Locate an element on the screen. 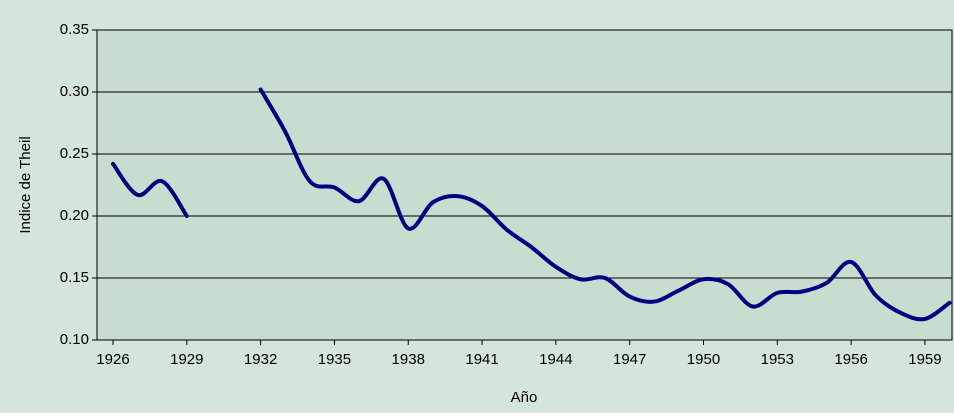  x-tick-label: 1929 is located at coordinates (186, 359).